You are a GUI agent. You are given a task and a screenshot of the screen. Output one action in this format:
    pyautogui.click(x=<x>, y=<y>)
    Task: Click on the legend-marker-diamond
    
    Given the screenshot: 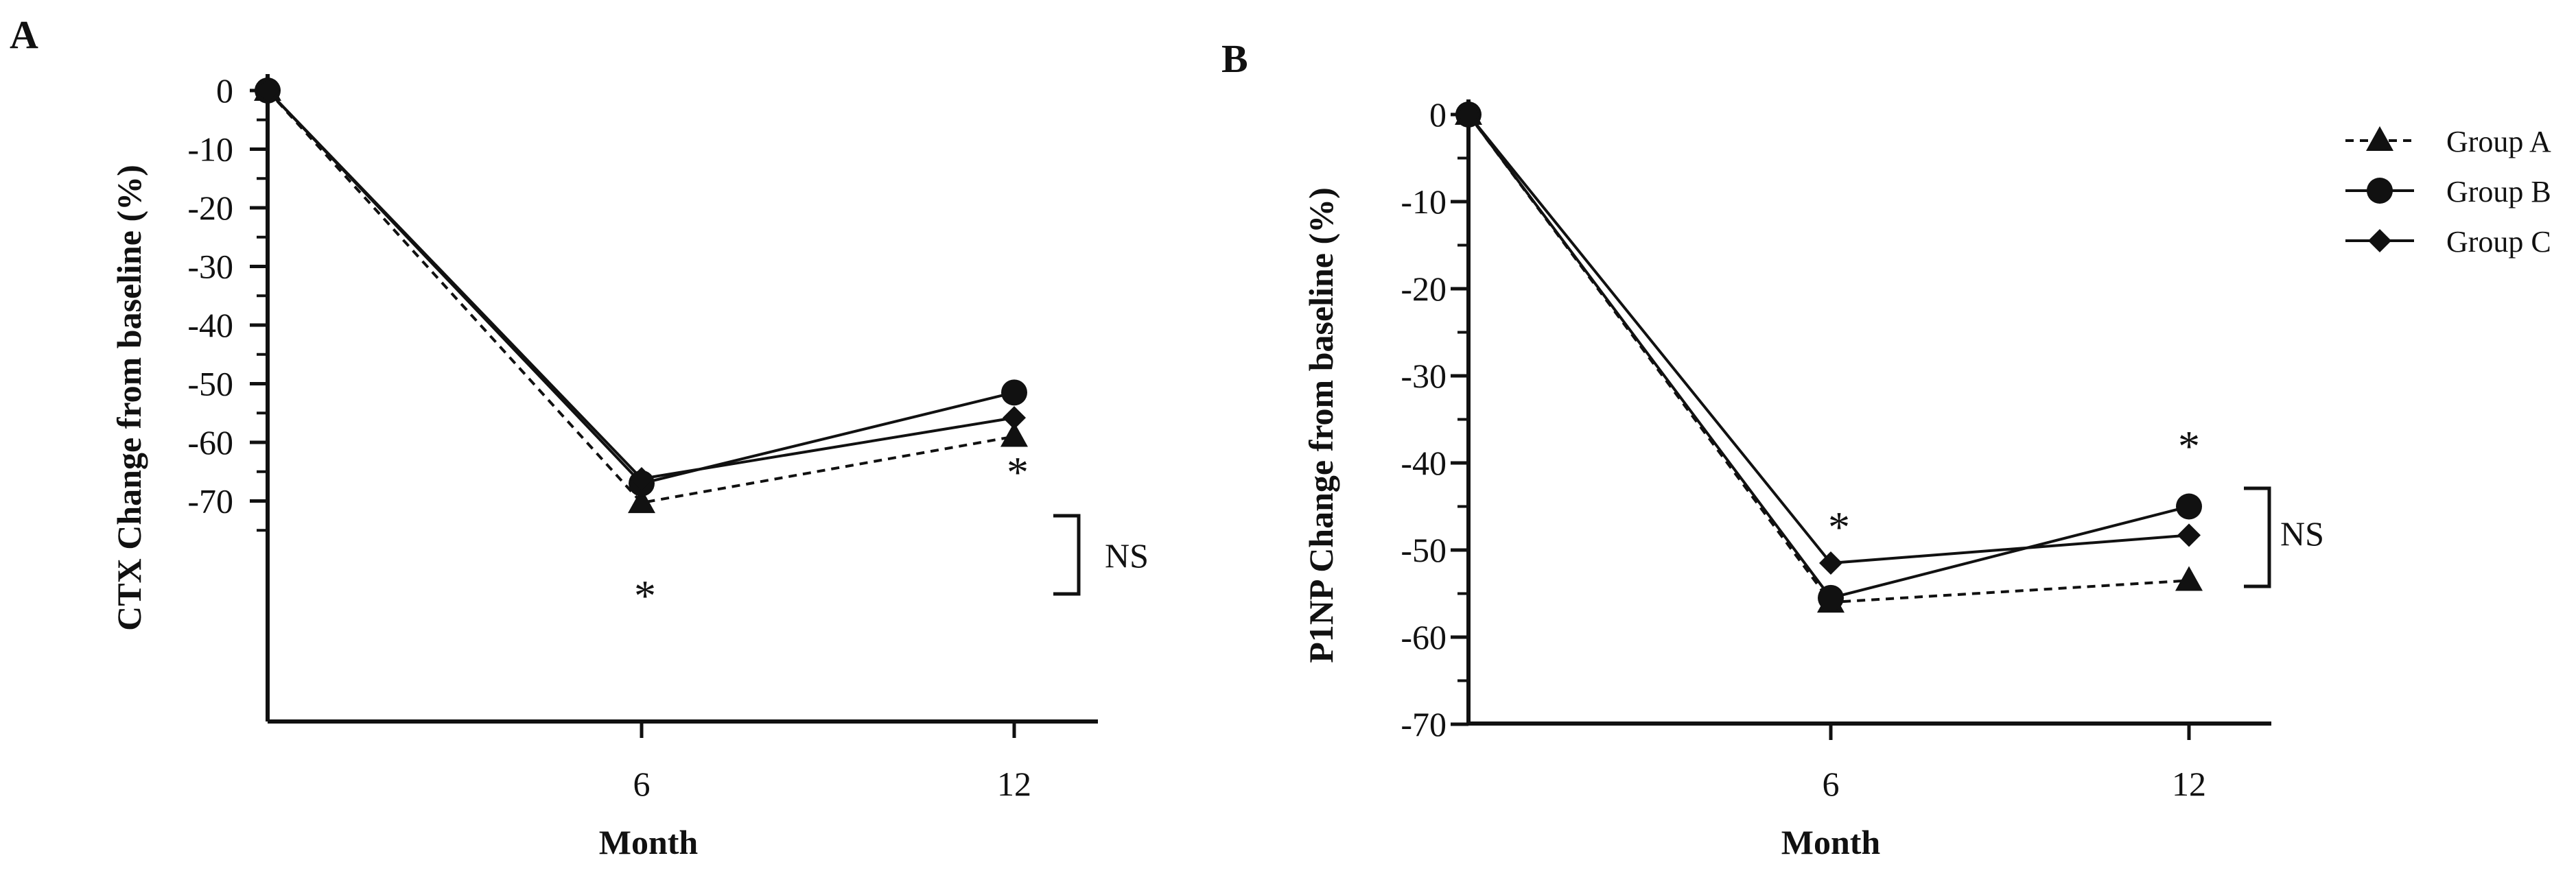 What is the action you would take?
    pyautogui.click(x=2379, y=241)
    